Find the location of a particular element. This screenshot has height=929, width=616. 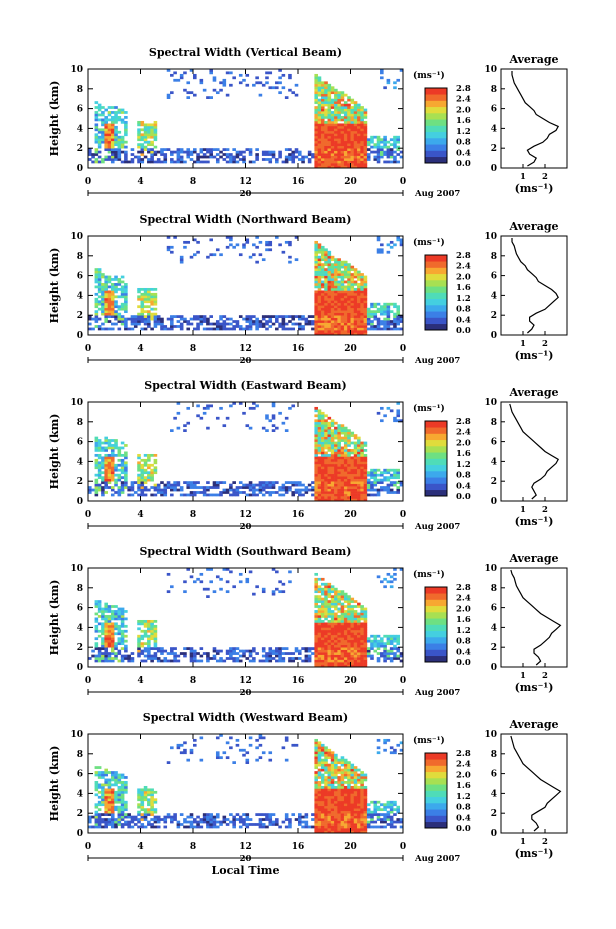

colorbar-tick-label: 2.4 is located at coordinates (463, 100).